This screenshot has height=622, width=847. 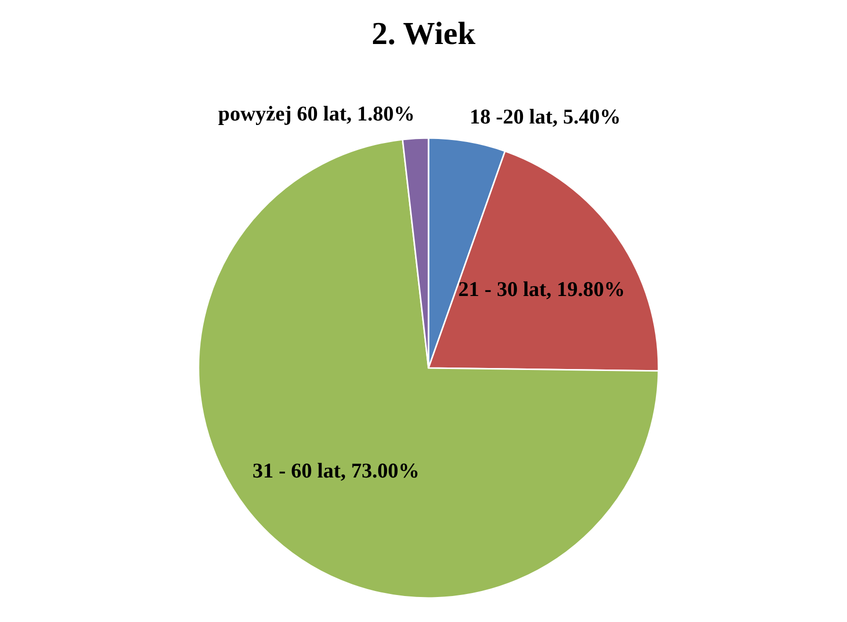 What do you see at coordinates (423, 33) in the screenshot?
I see `chart-title: 2. Wiek` at bounding box center [423, 33].